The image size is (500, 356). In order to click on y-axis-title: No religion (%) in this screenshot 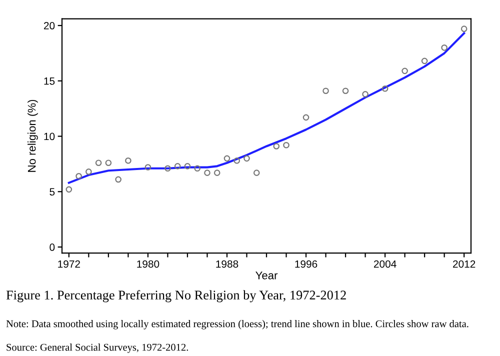, I will do `click(33, 136)`.